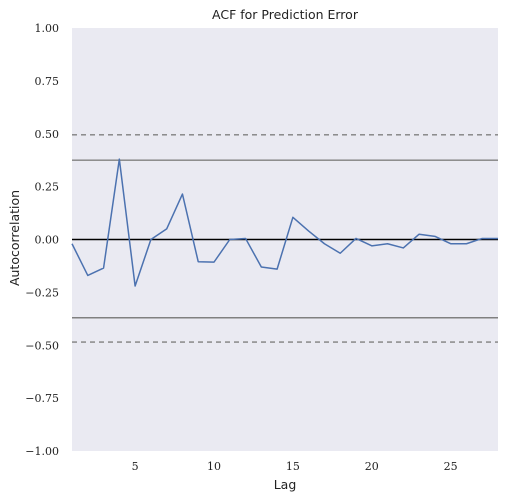  Describe the element at coordinates (285, 14) in the screenshot. I see `chart-title: ACF for Prediction Error` at that location.